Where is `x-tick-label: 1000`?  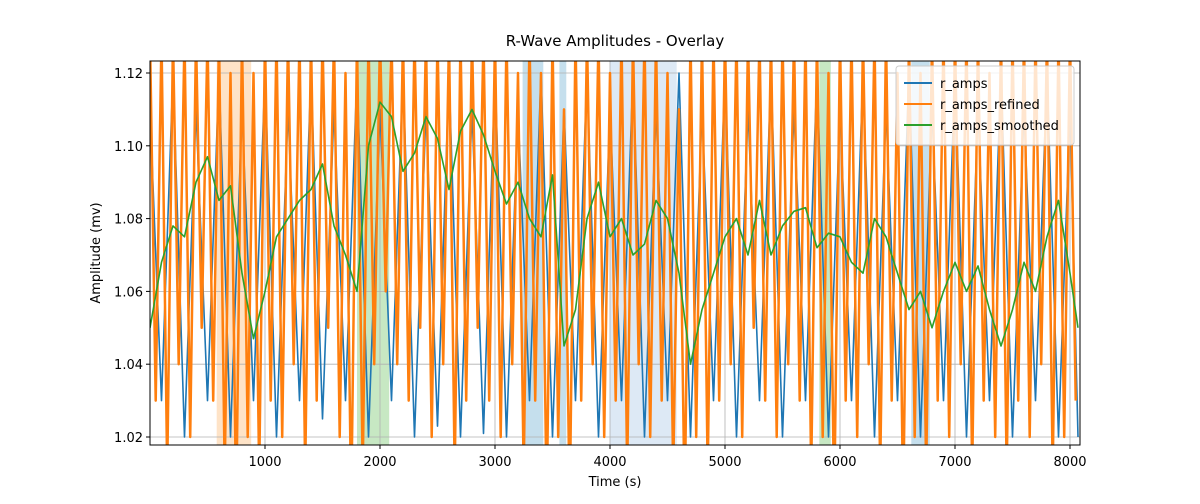 x-tick-label: 1000 is located at coordinates (264, 462).